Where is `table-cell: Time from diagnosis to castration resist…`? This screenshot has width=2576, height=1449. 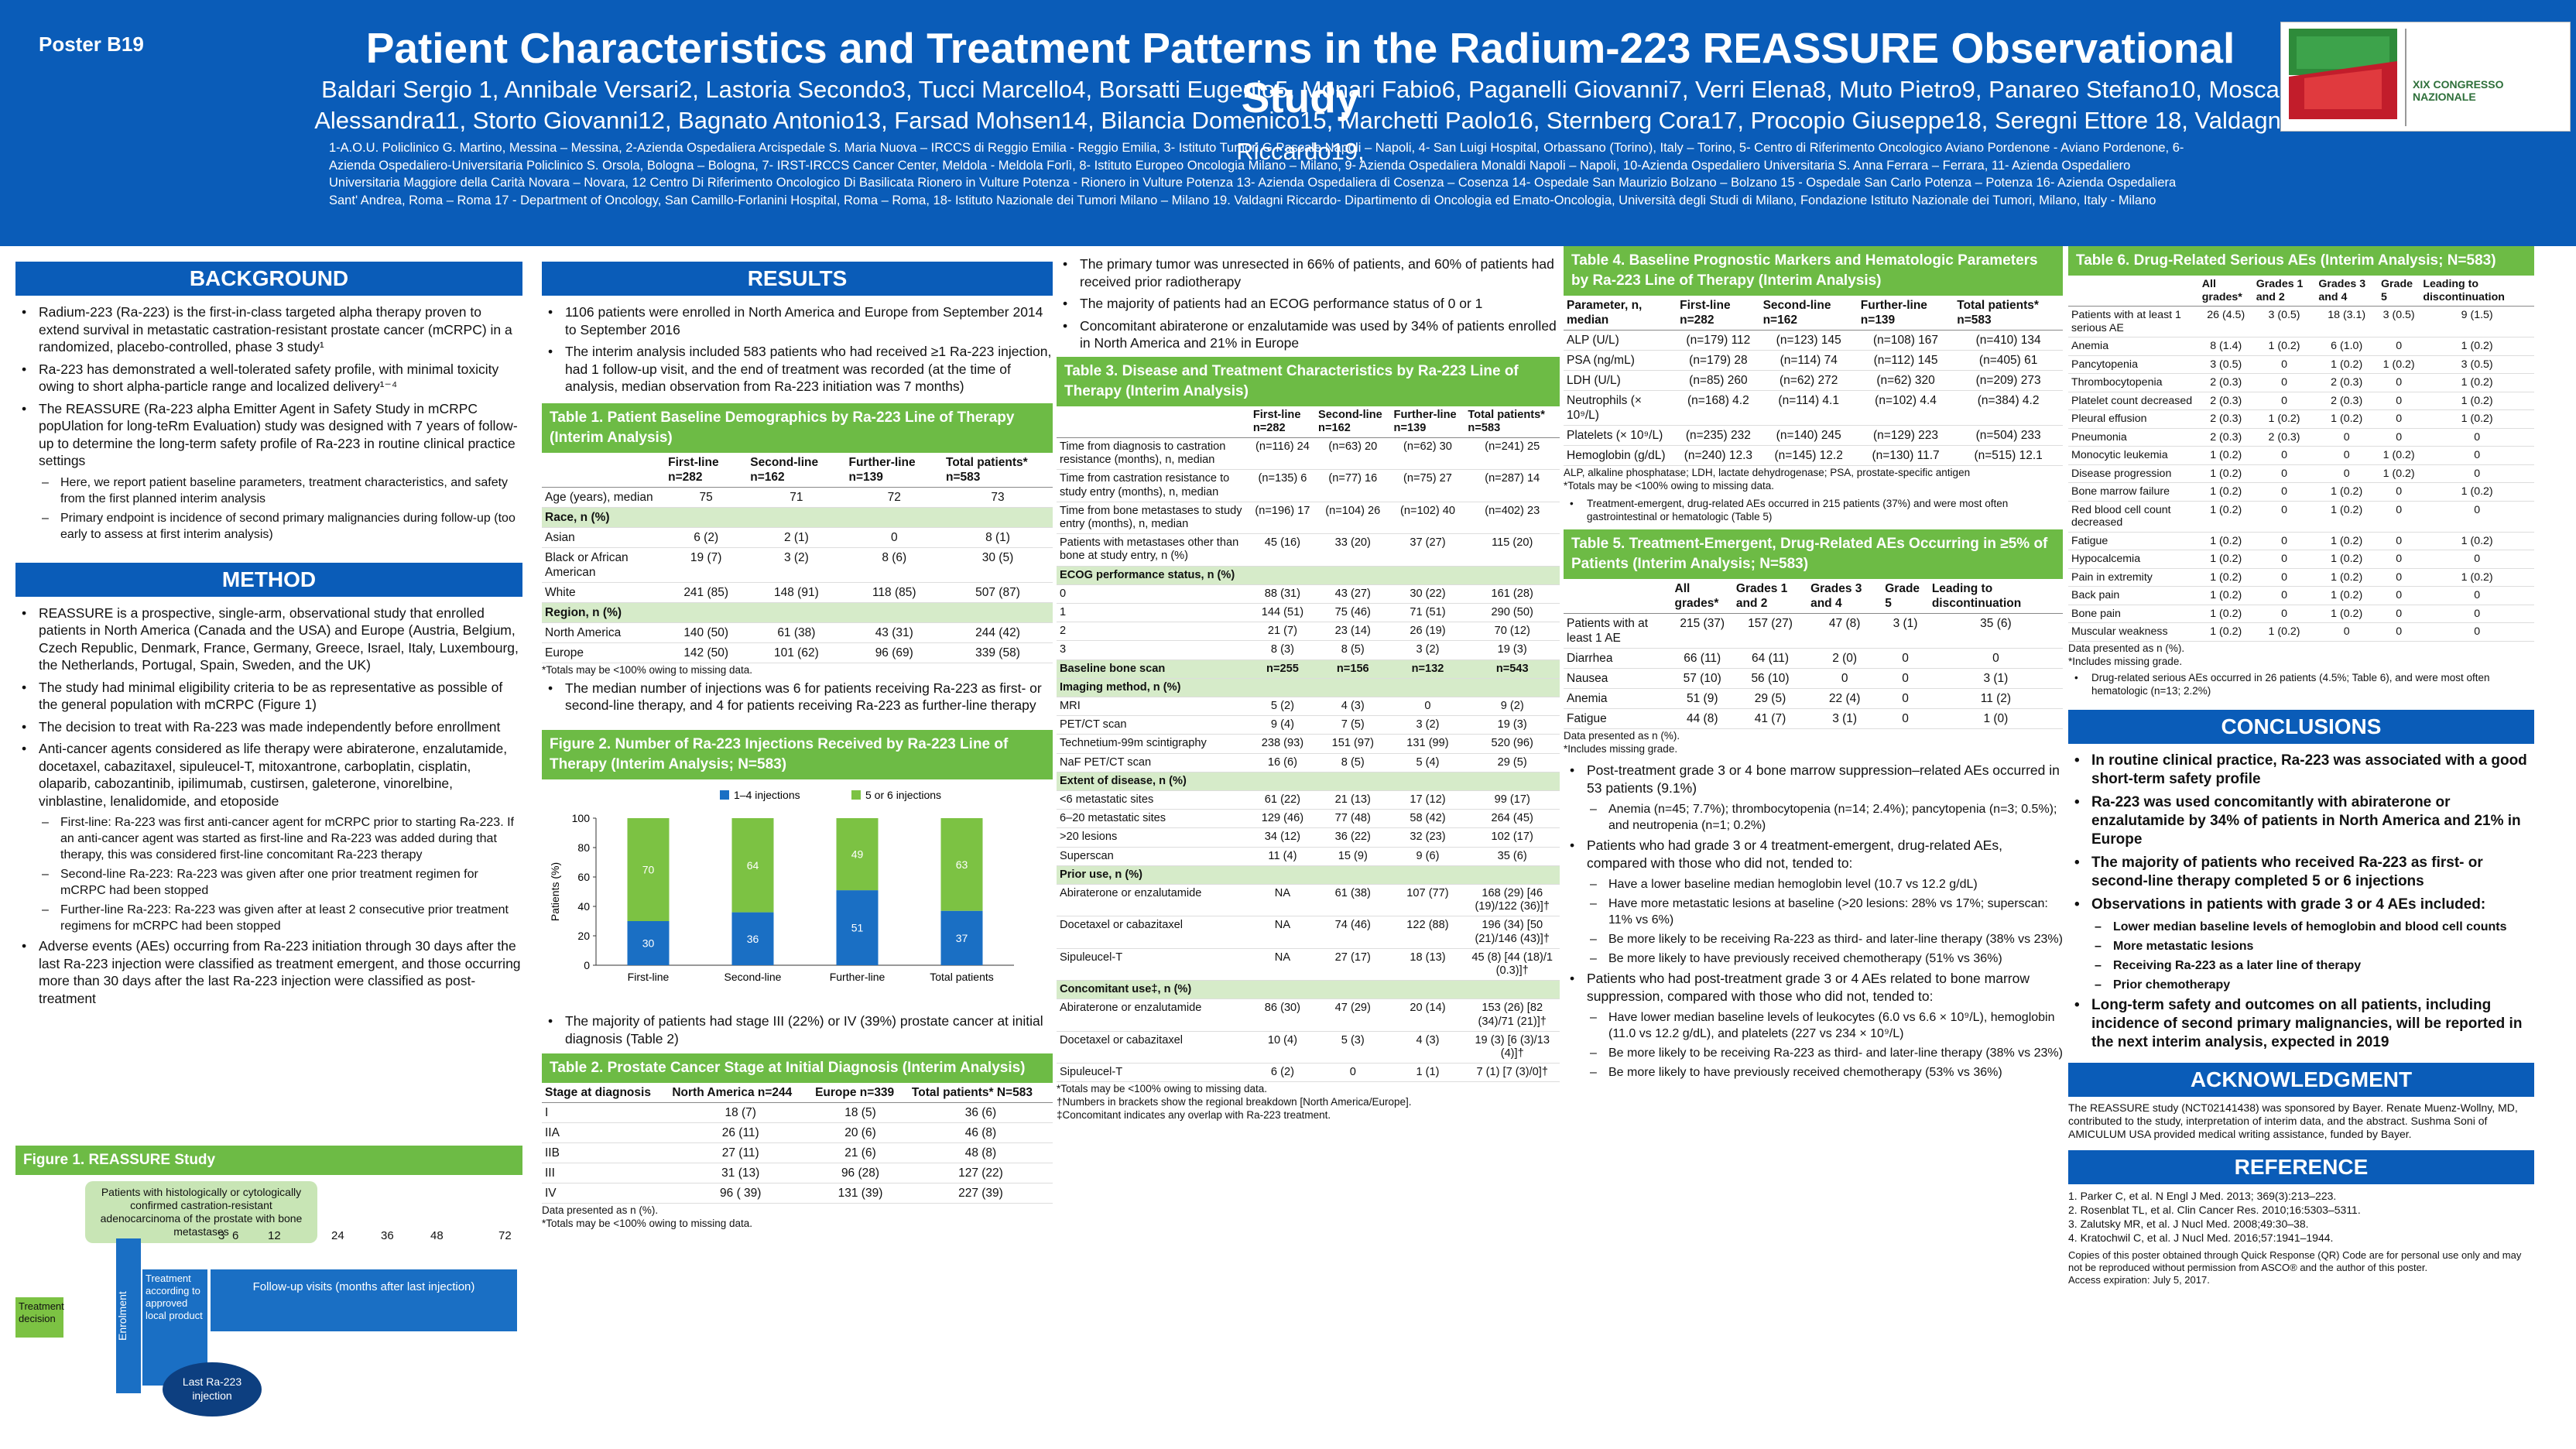 table-cell: Time from diagnosis to castration resist… is located at coordinates (1153, 454).